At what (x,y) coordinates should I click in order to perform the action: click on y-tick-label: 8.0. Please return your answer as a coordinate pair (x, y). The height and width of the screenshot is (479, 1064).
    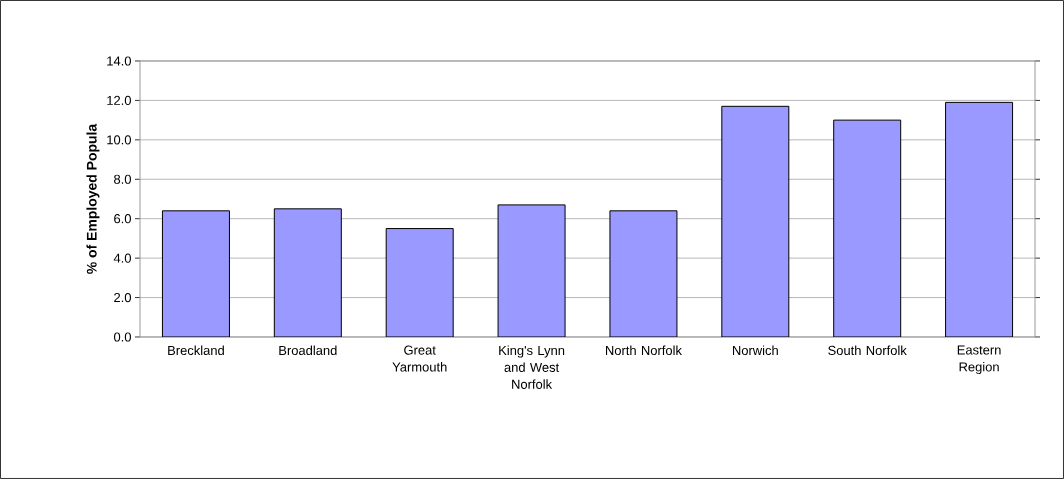
    Looking at the image, I should click on (122, 179).